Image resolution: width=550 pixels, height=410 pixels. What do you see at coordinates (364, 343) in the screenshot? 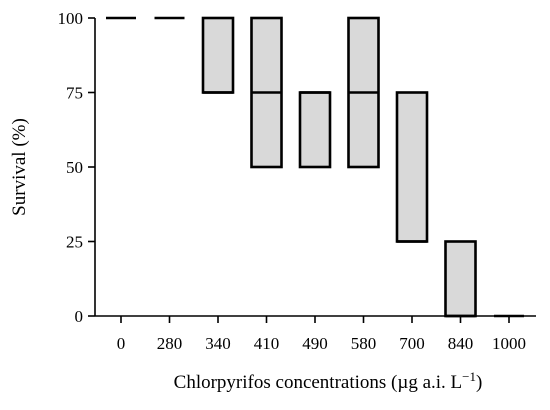
I see `x-tick-label-580: 580` at bounding box center [364, 343].